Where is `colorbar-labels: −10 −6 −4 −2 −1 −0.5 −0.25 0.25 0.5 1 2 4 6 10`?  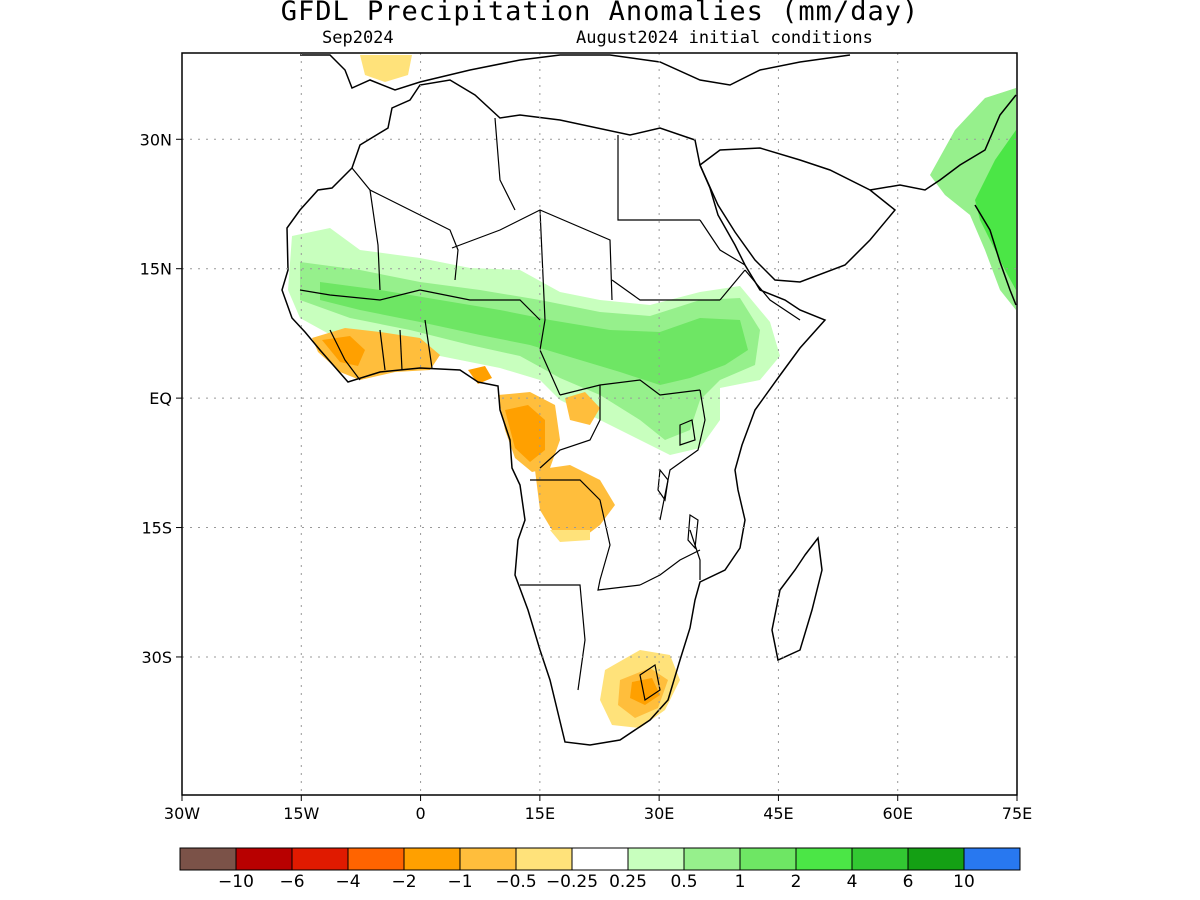 colorbar-labels: −10 −6 −4 −2 −1 −0.5 −0.25 0.25 0.5 1 2 4 6 10 is located at coordinates (596, 882).